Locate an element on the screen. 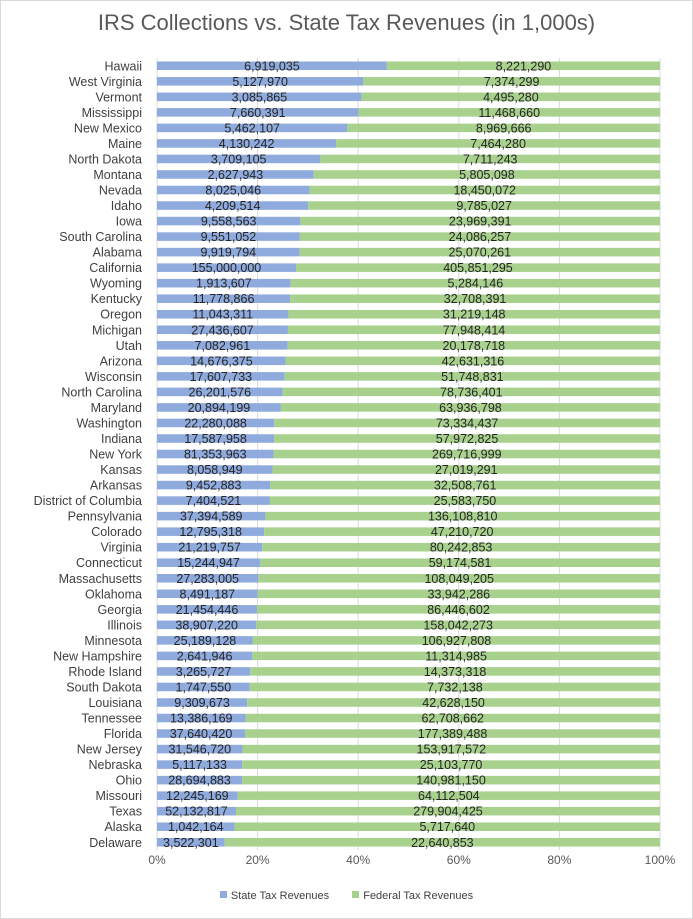  category-label: Massachusetts is located at coordinates (100, 579).